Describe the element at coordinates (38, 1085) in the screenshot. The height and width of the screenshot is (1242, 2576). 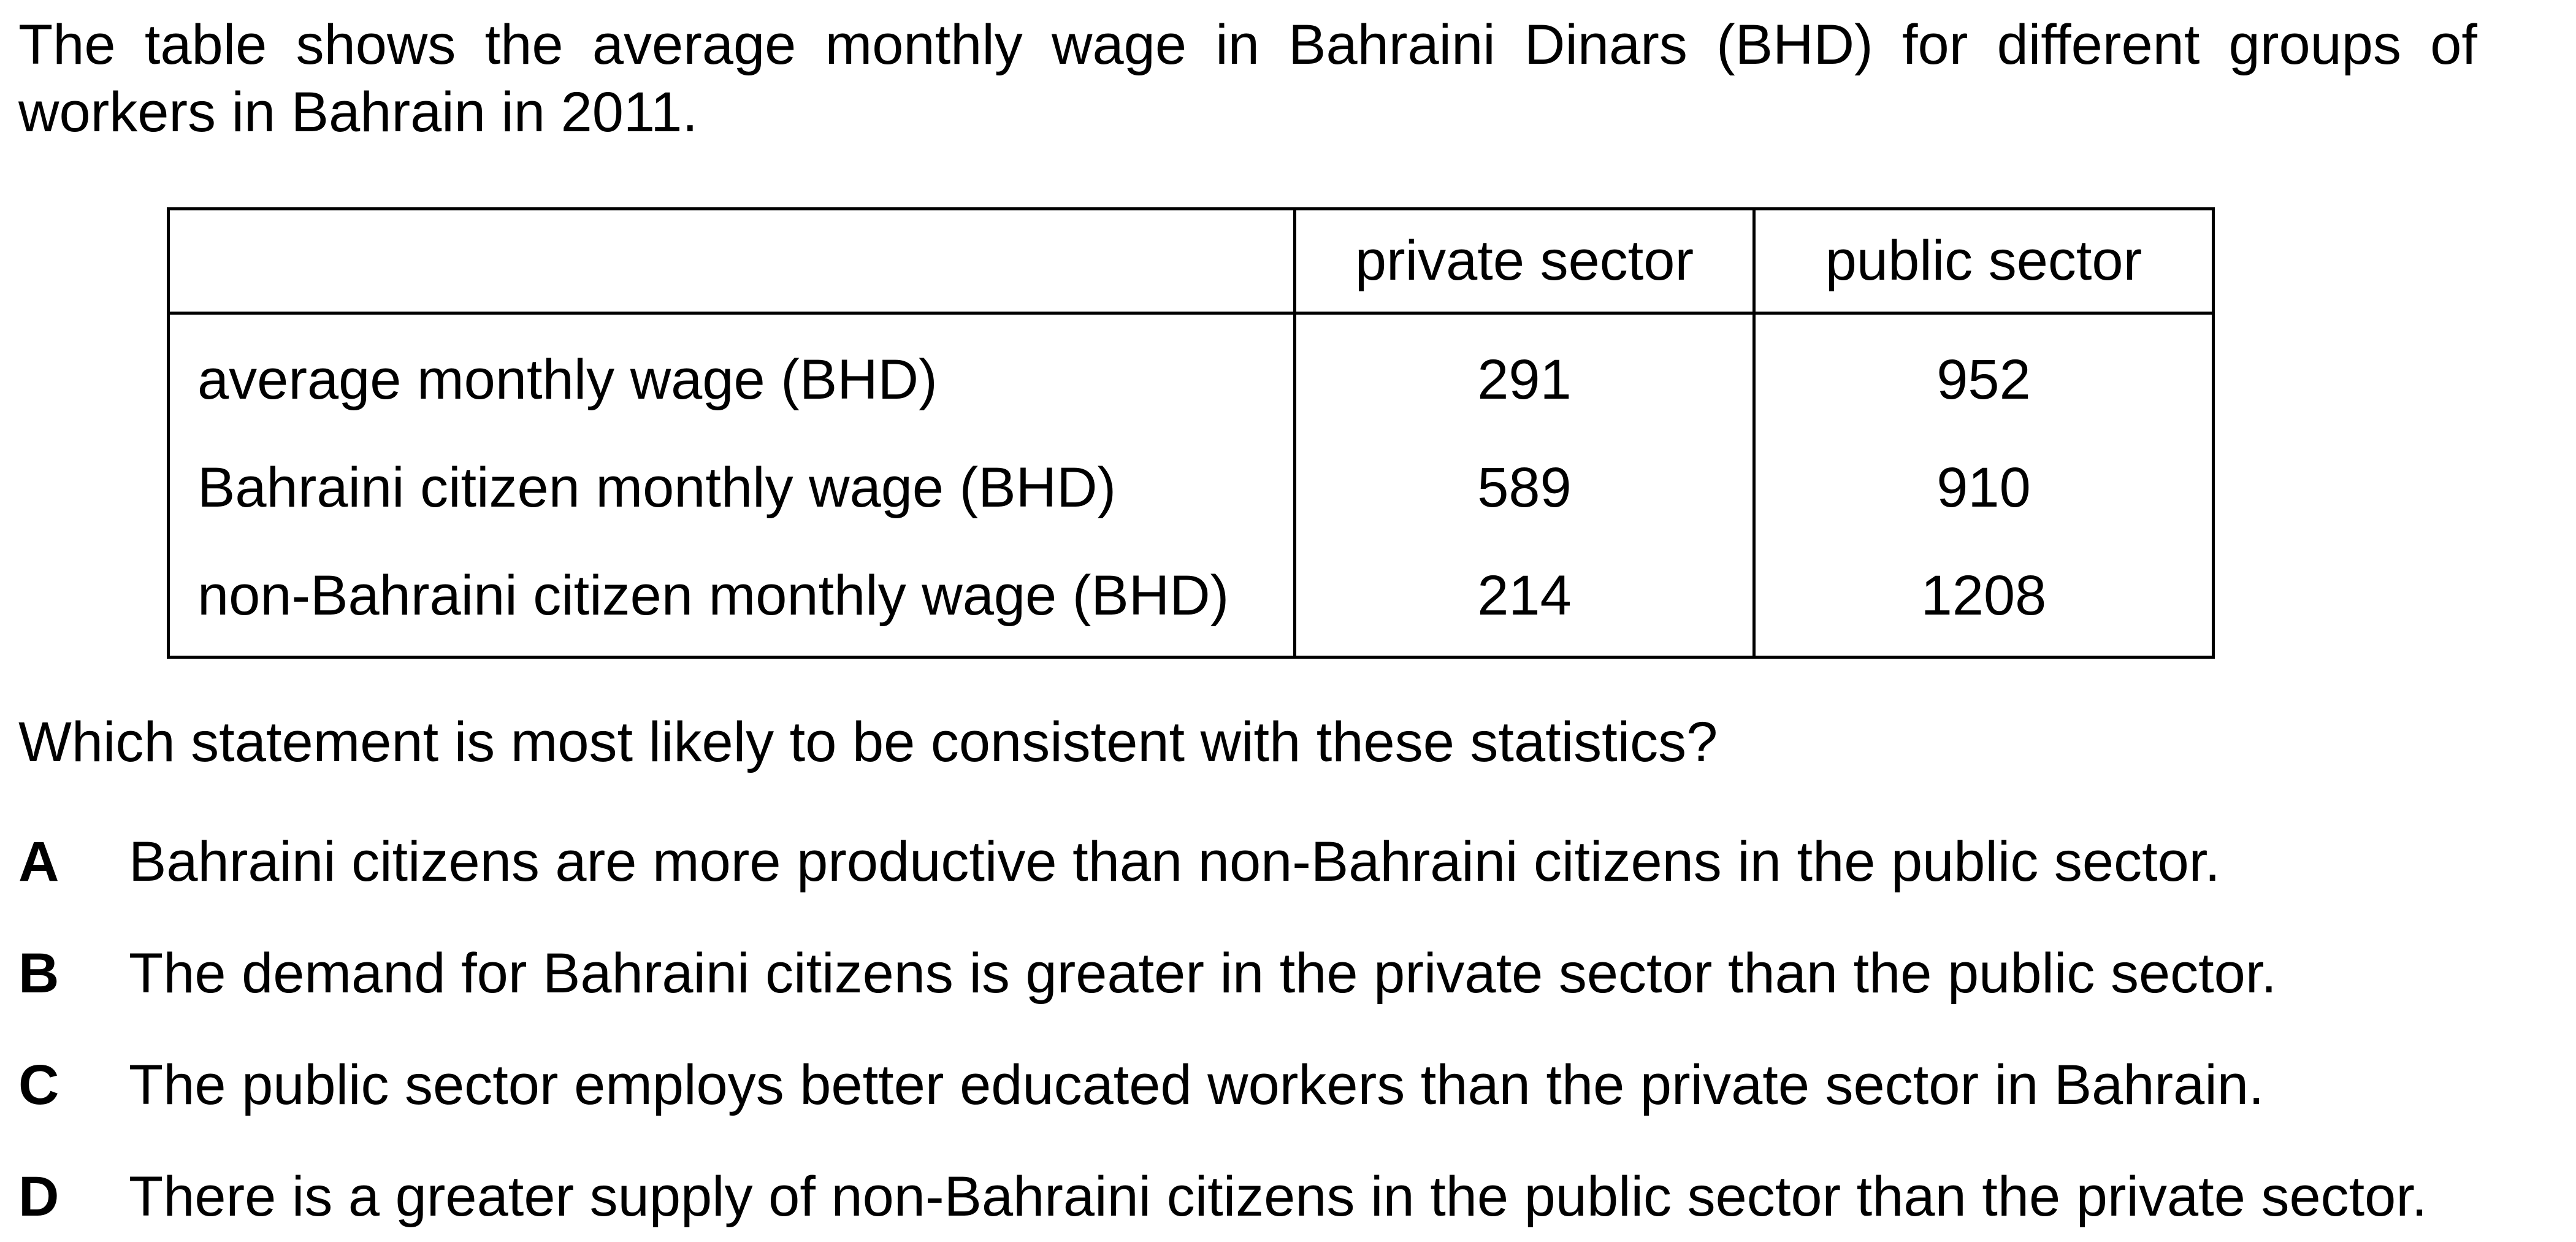
I see `option-letter-c: C` at that location.